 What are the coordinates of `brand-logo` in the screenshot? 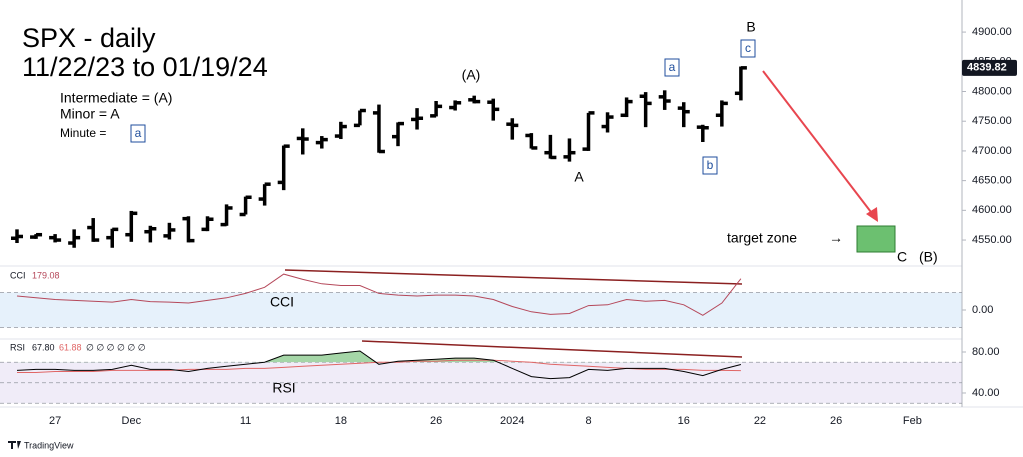 It's located at (14, 445).